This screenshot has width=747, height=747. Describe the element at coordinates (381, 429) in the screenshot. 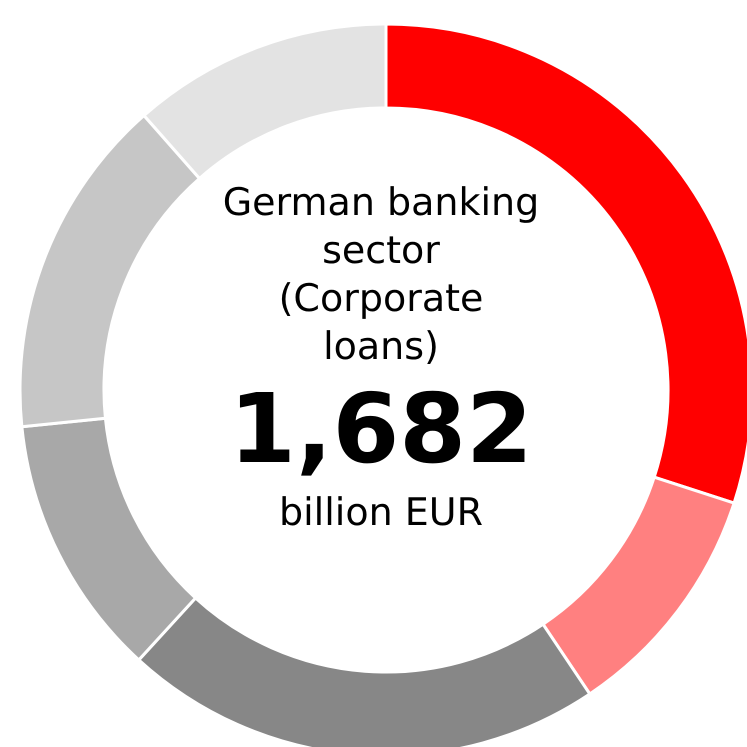

I see `text: 1,682` at that location.